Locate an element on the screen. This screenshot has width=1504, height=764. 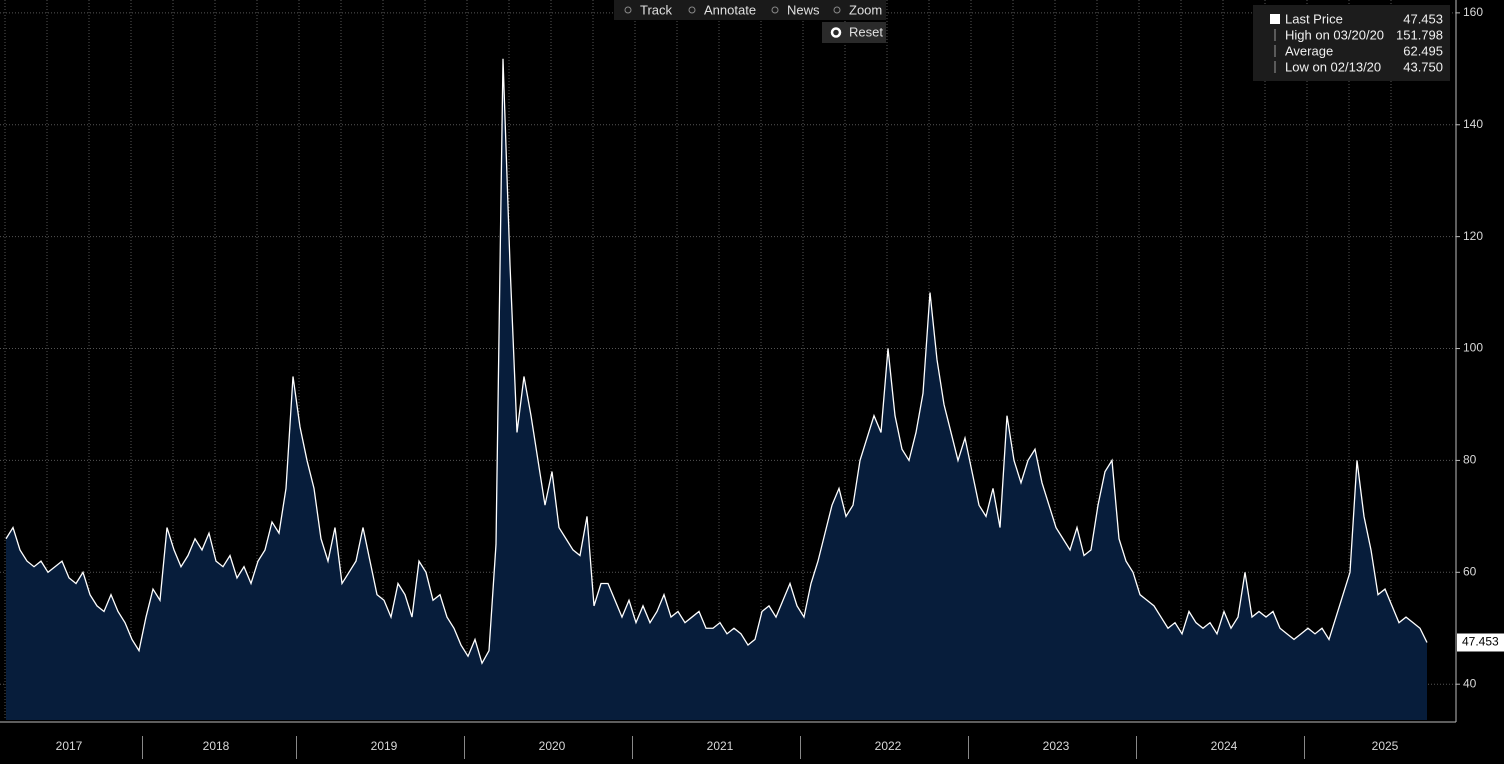
x-tick-label: 2025 is located at coordinates (1385, 746).